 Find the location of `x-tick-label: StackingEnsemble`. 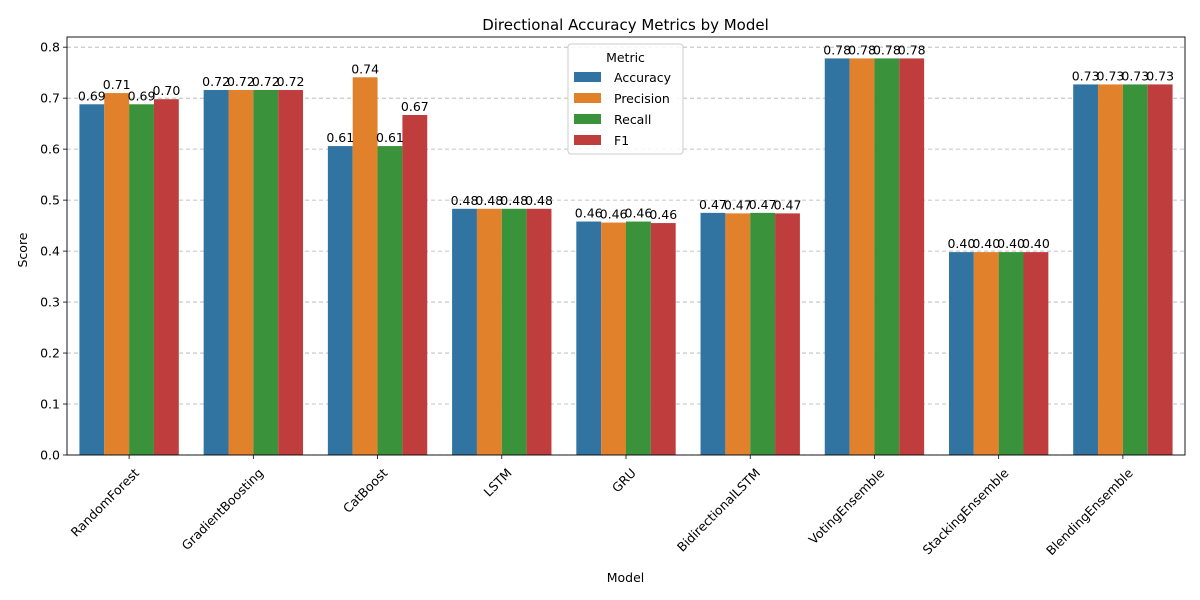

x-tick-label: StackingEnsemble is located at coordinates (965, 511).